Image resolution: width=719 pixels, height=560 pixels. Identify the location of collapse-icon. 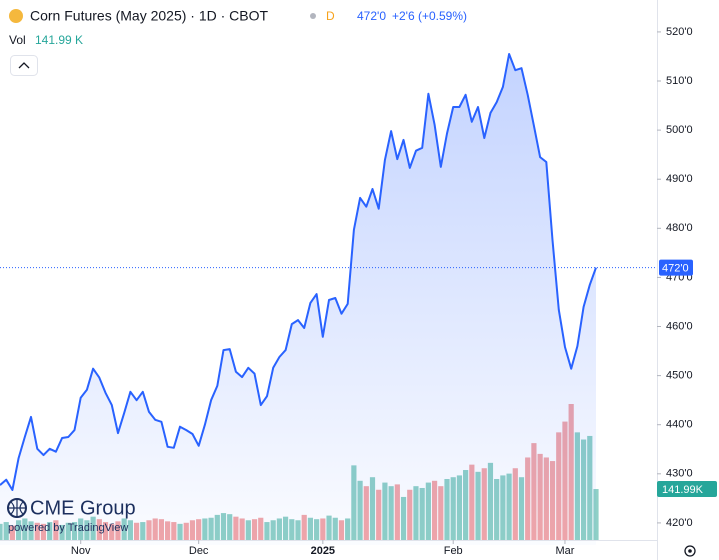
(24, 65).